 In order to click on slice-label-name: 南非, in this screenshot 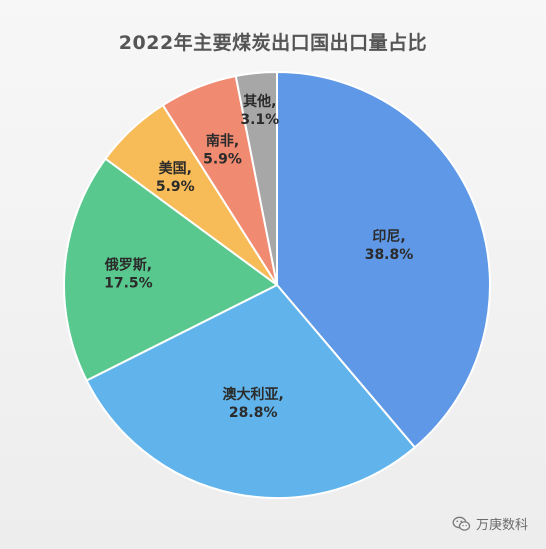, I will do `click(222, 141)`.